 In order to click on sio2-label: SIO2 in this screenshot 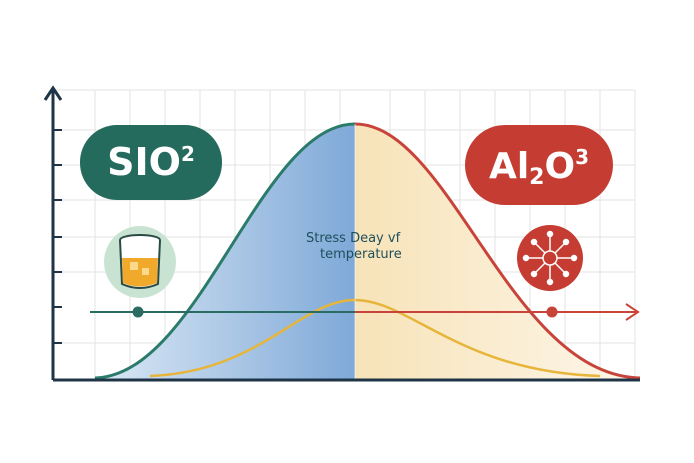, I will do `click(151, 162)`.